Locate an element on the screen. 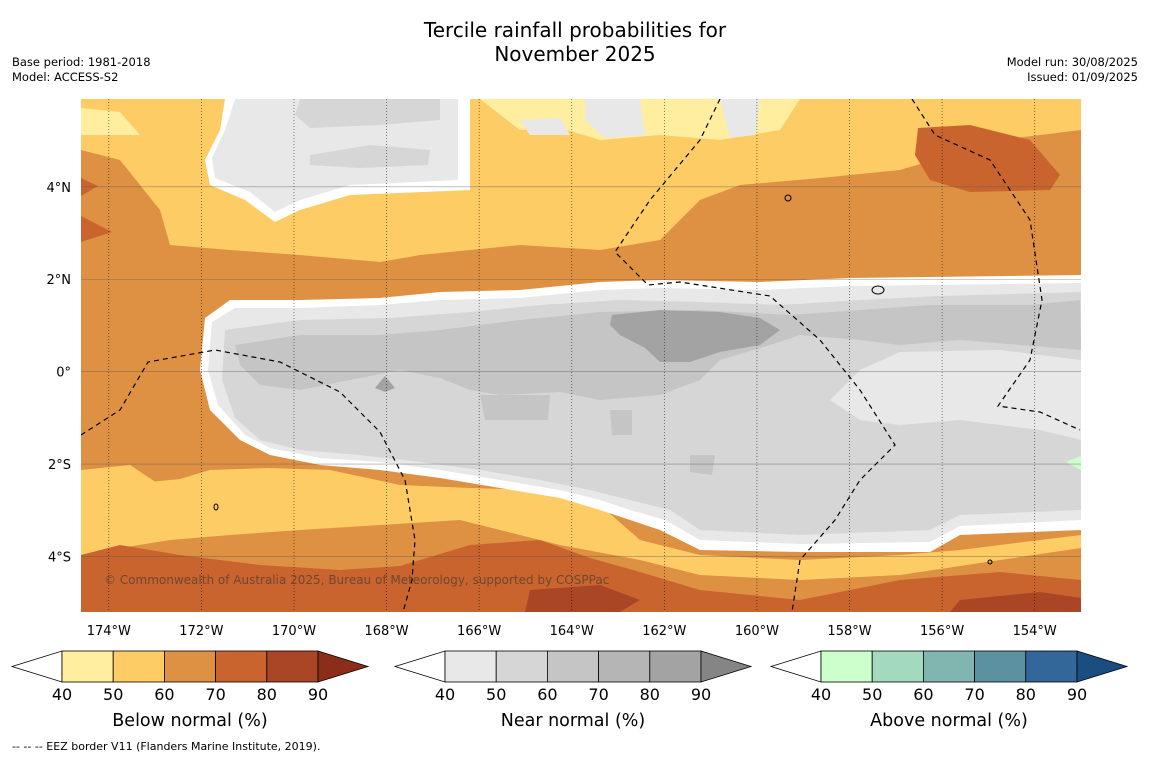 This screenshot has width=1150, height=758. lon-tick-label: 156°W is located at coordinates (942, 631).